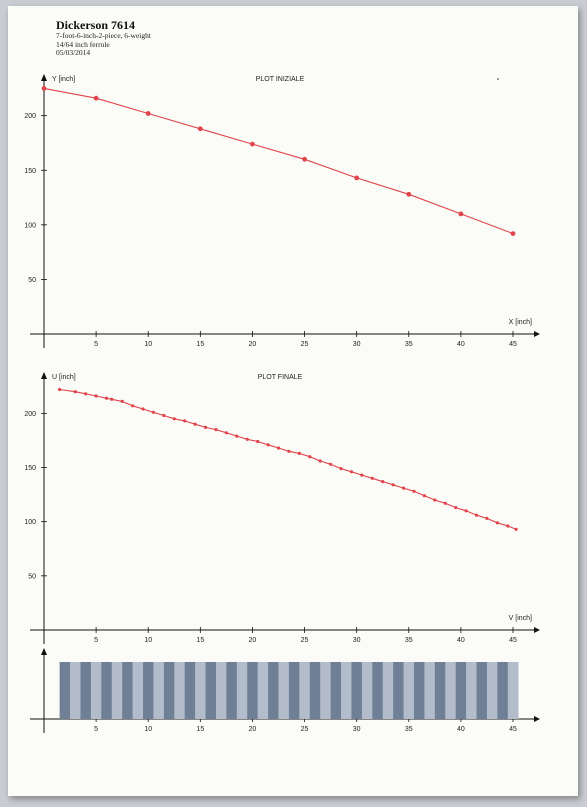 The image size is (587, 807). I want to click on plot3-x-tick-label: 25, so click(305, 729).